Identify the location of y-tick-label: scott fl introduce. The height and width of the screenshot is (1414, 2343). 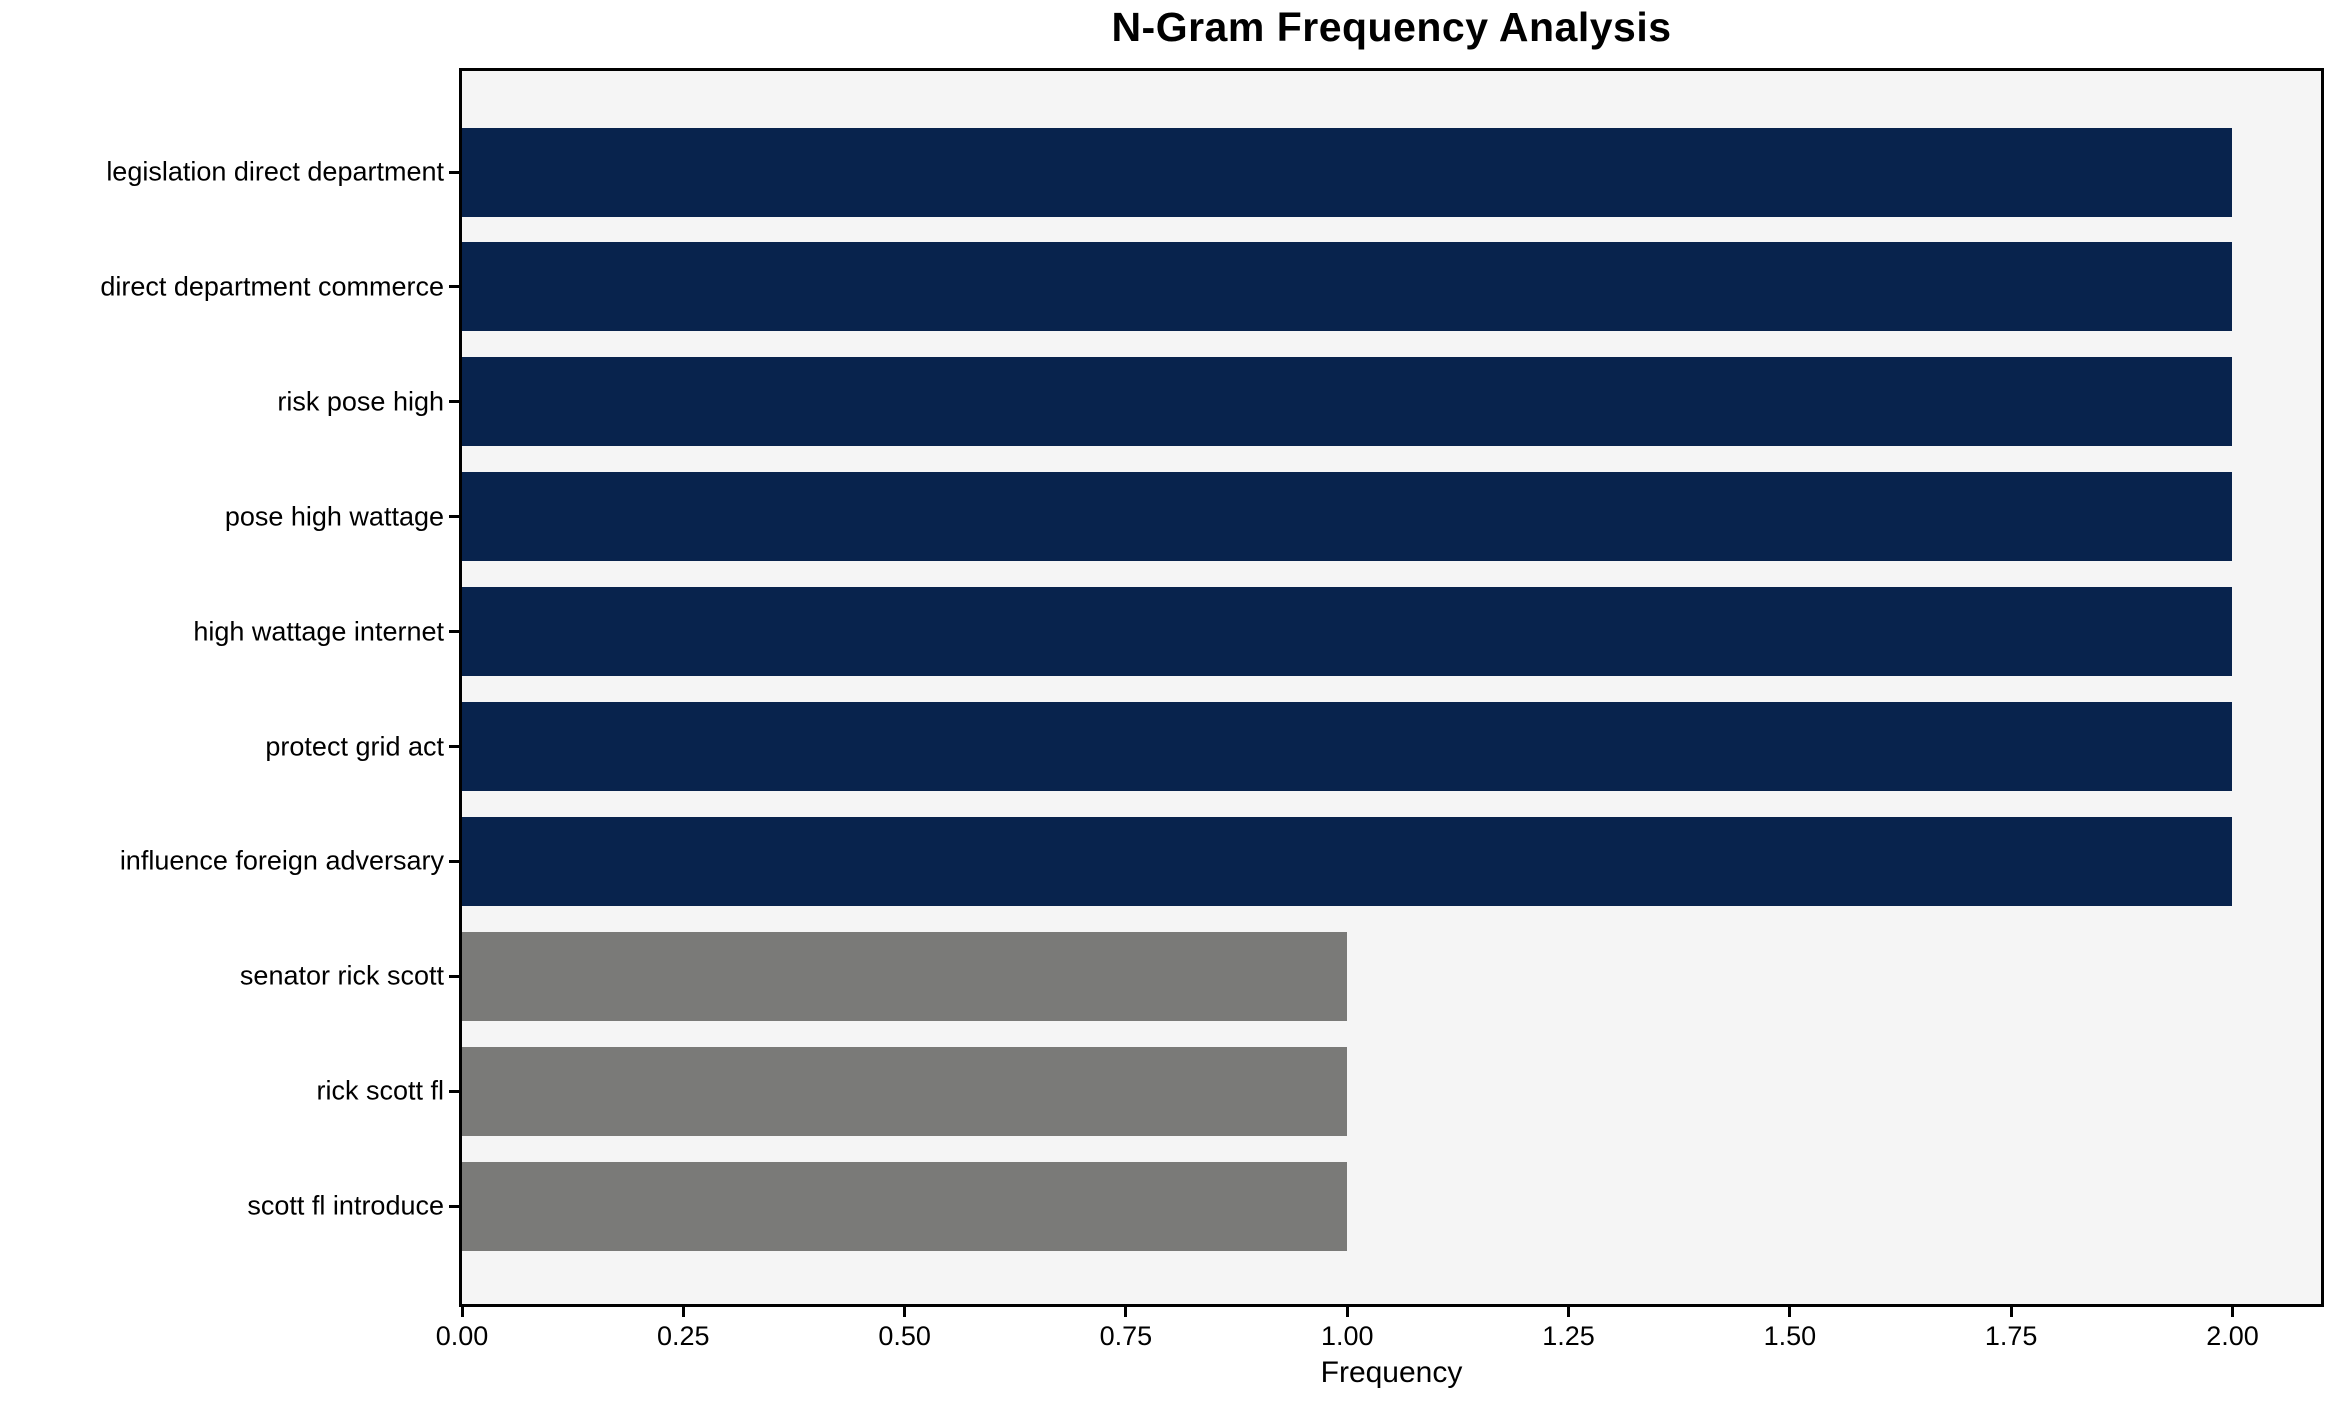
(345, 1205).